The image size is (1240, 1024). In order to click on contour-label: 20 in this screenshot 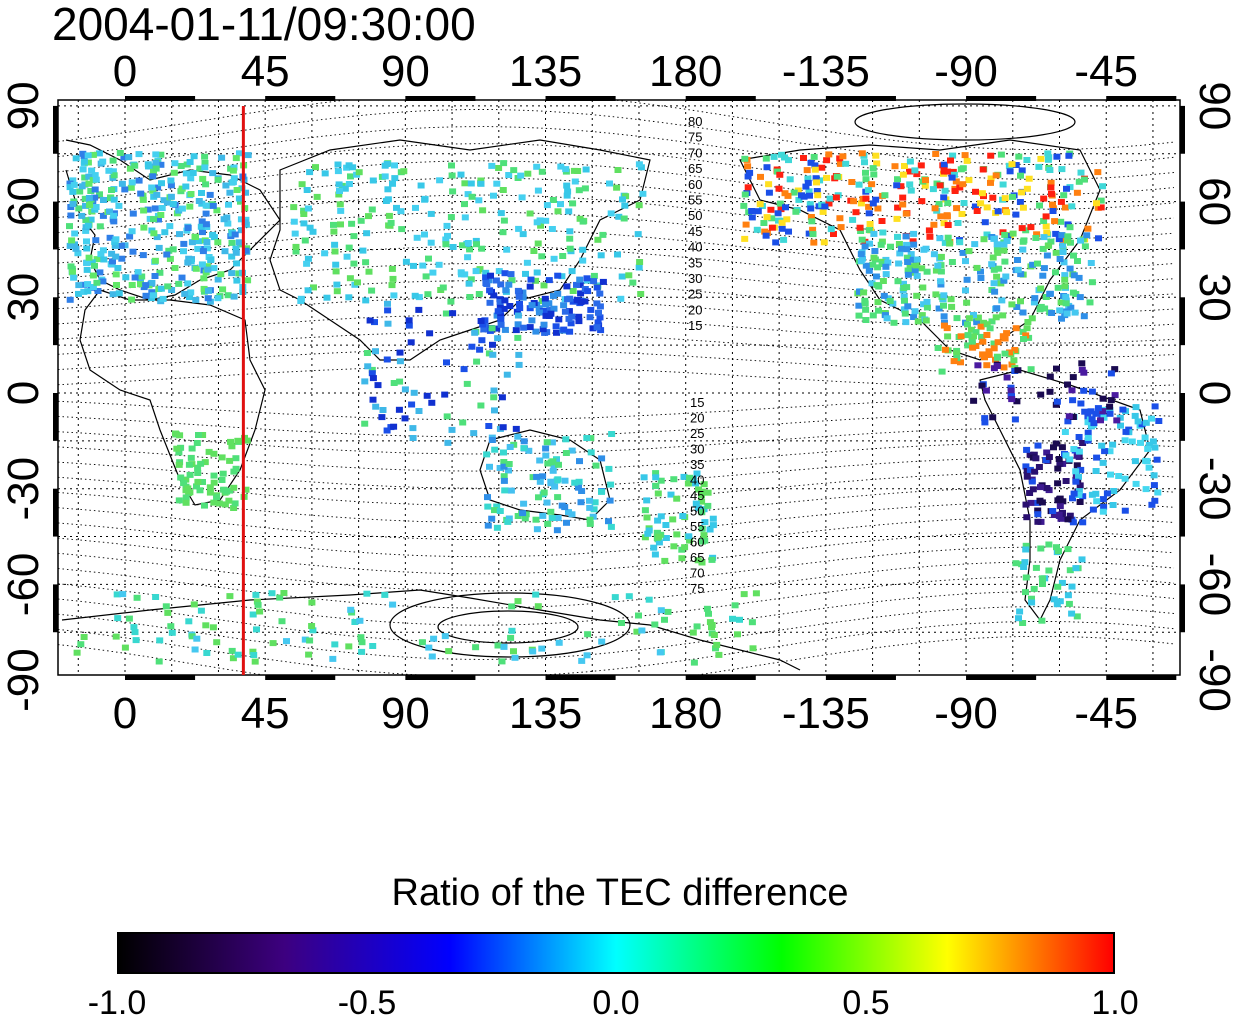, I will do `click(697, 418)`.